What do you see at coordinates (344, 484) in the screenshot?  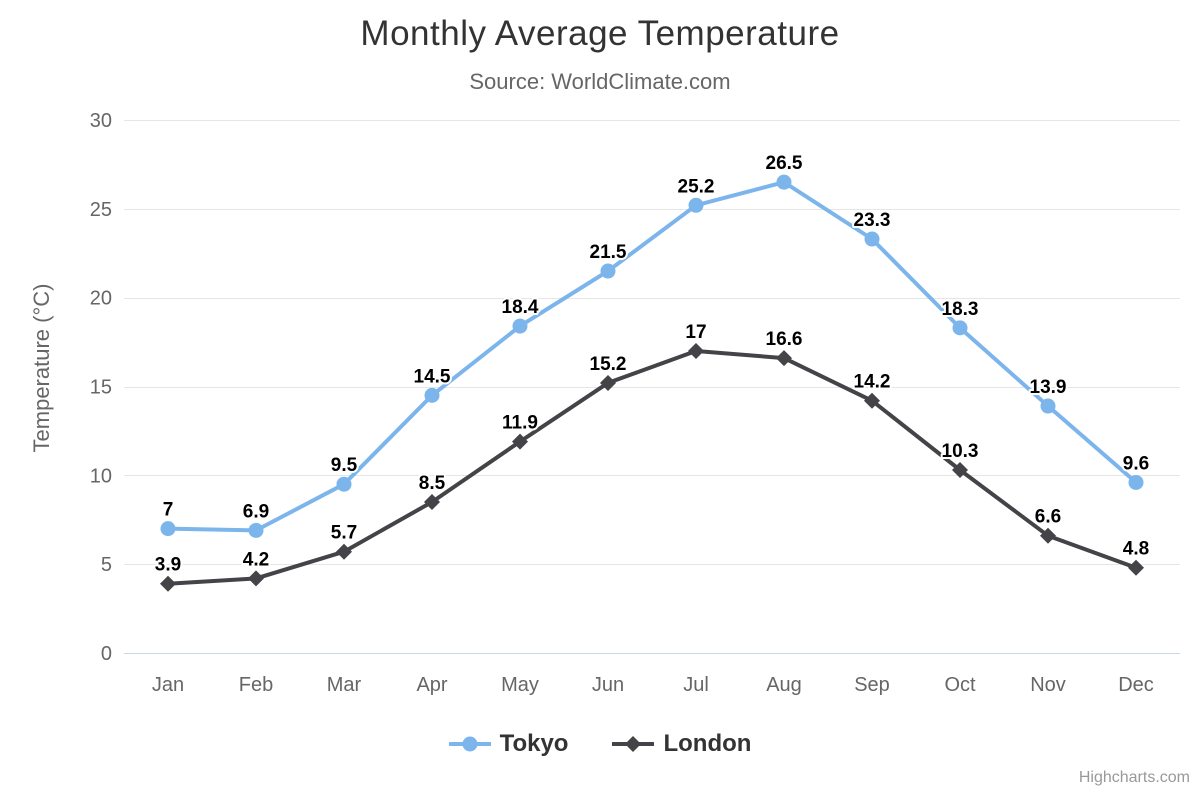 I see `marker-tokyo-mar` at bounding box center [344, 484].